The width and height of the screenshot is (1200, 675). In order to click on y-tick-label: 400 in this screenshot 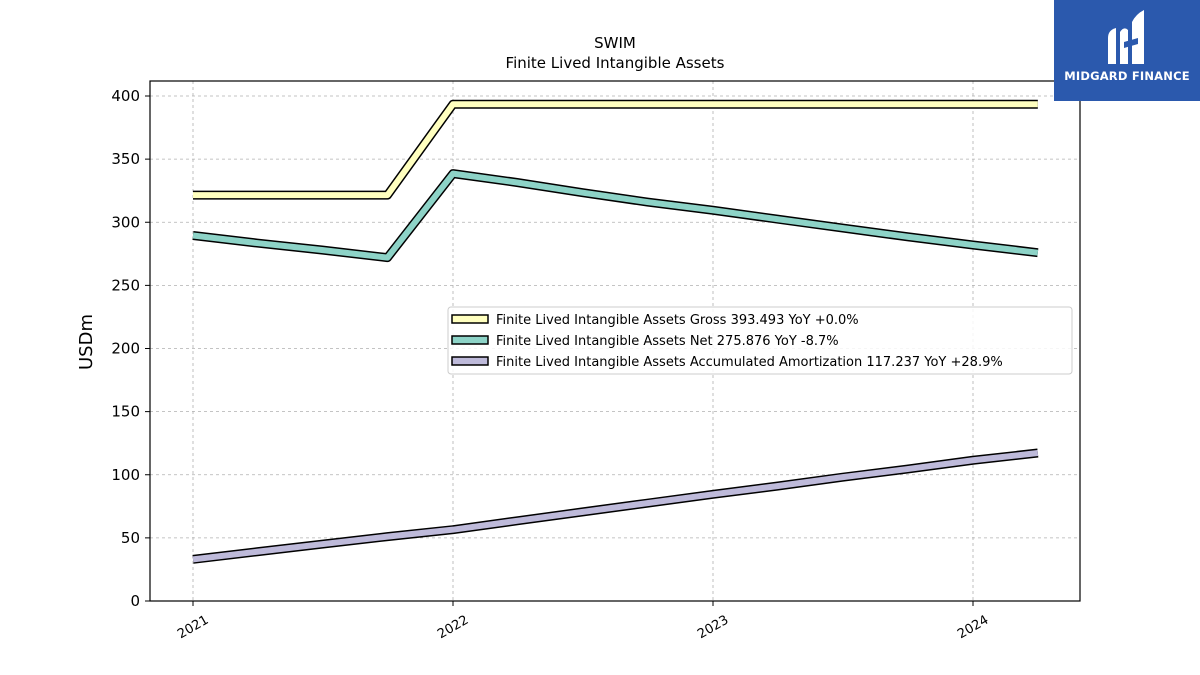, I will do `click(125, 96)`.